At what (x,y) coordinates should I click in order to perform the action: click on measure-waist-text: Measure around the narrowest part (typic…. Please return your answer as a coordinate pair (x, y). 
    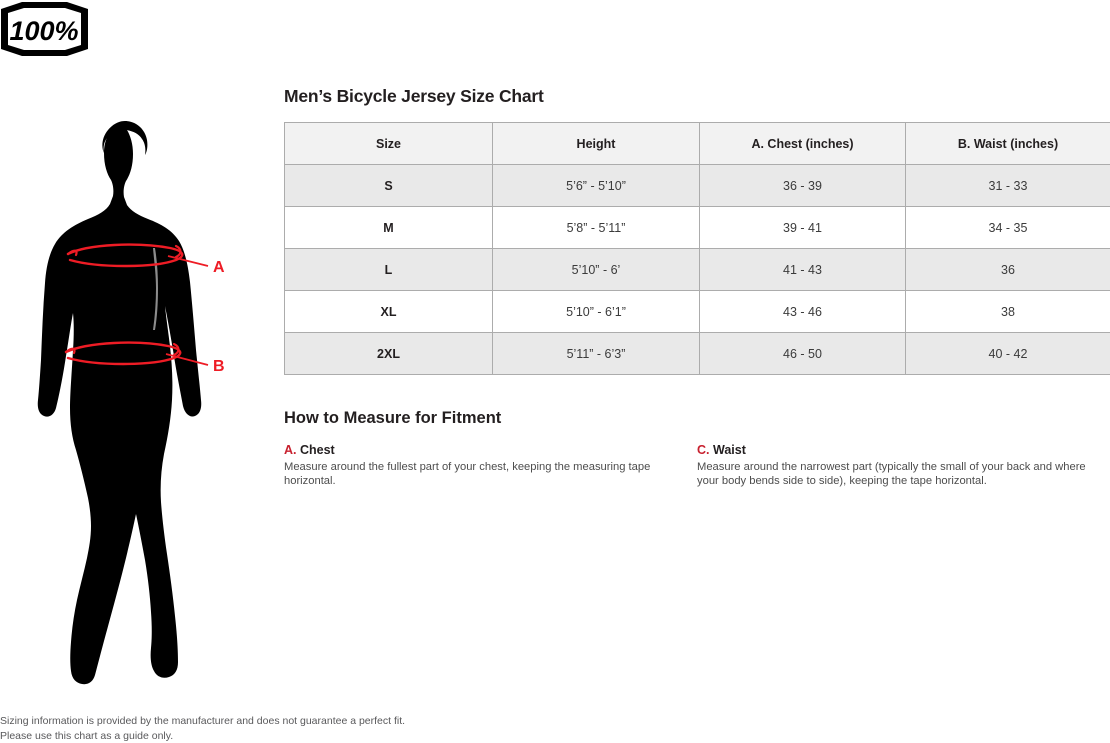
    Looking at the image, I should click on (903, 474).